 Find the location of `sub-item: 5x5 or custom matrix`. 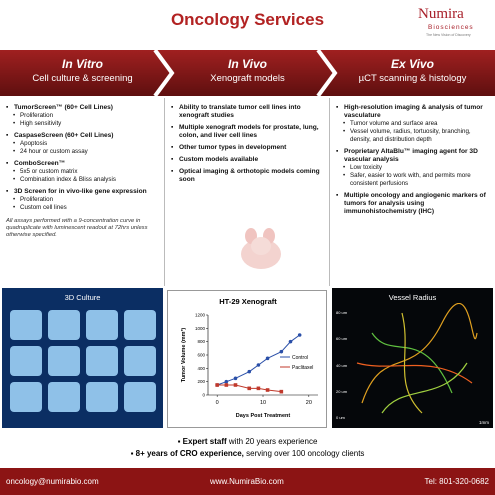

sub-item: 5x5 or custom matrix is located at coordinates (82, 172).